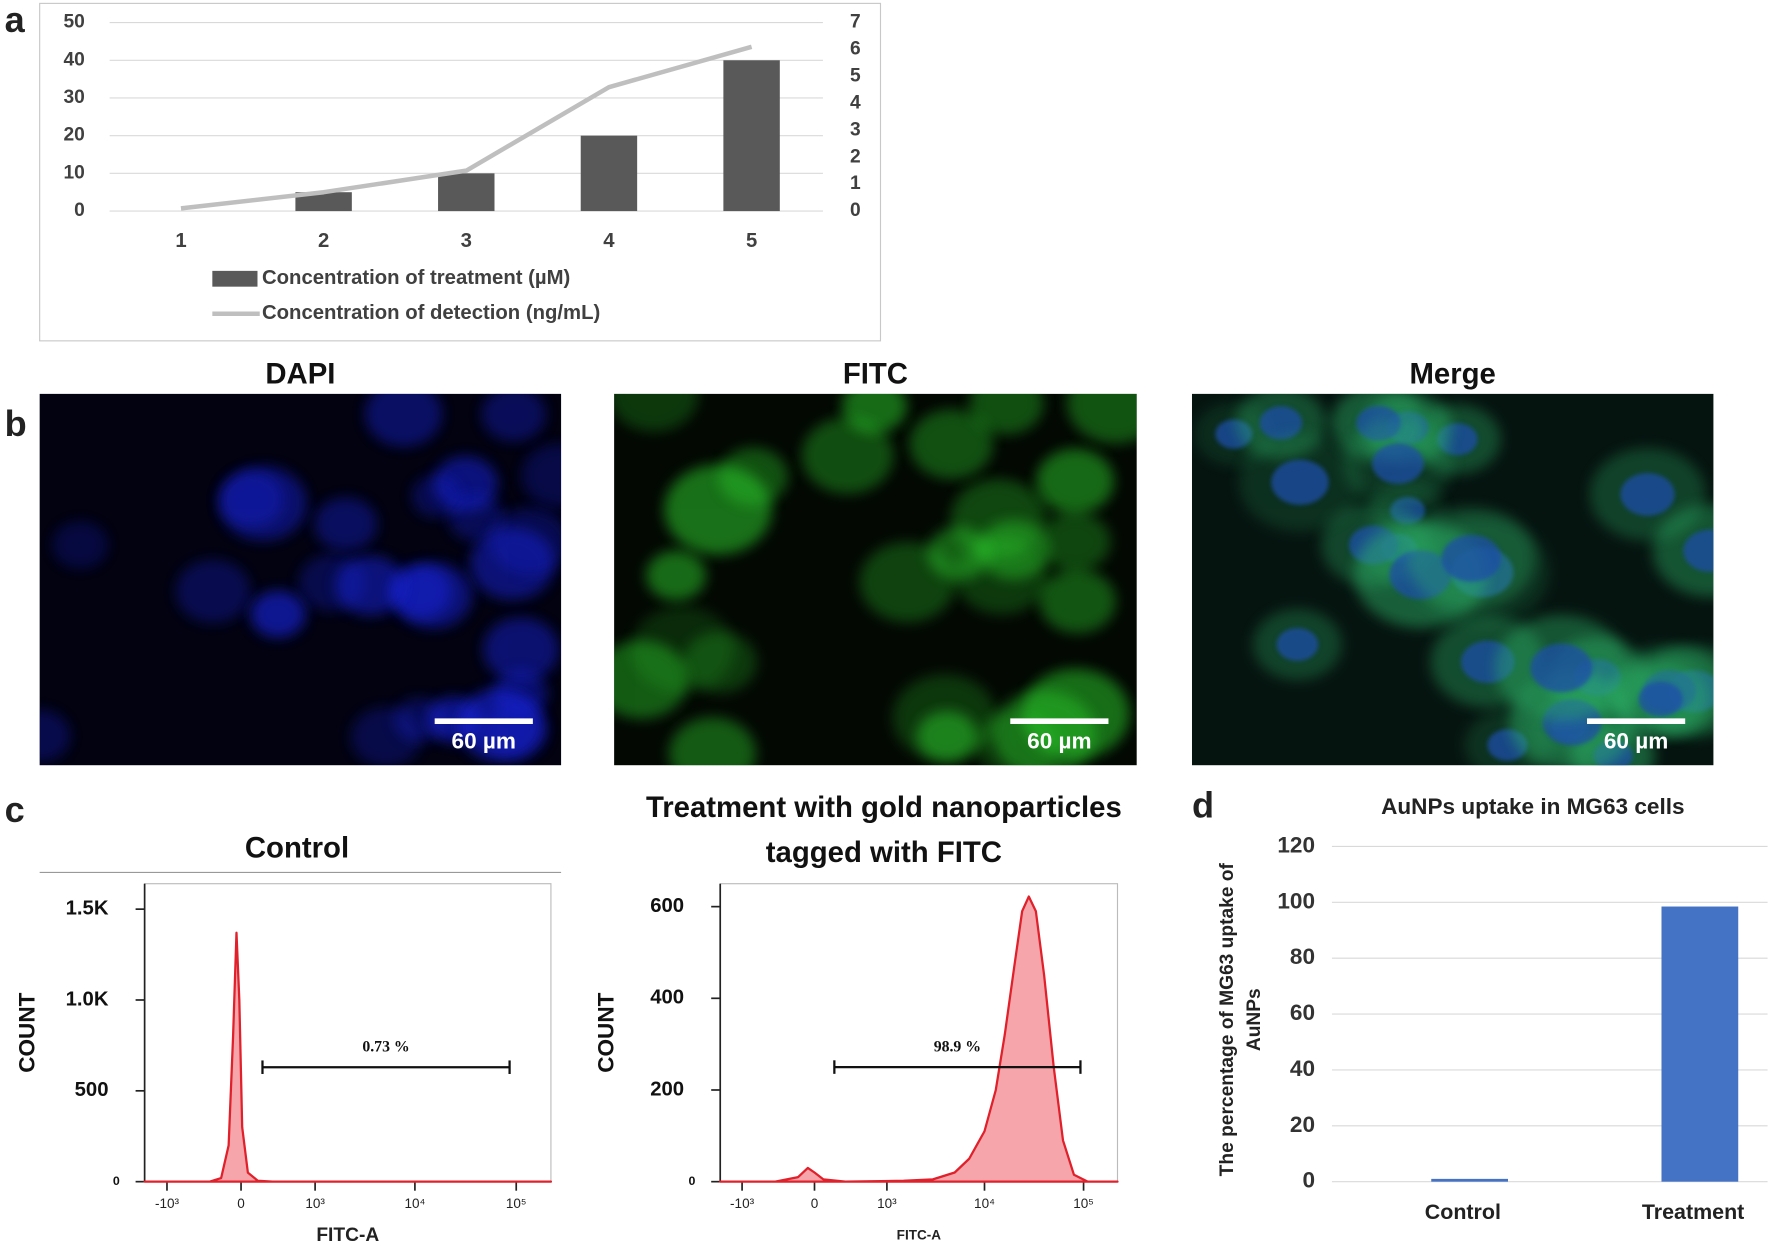  I want to click on image-title: FITC, so click(875, 374).